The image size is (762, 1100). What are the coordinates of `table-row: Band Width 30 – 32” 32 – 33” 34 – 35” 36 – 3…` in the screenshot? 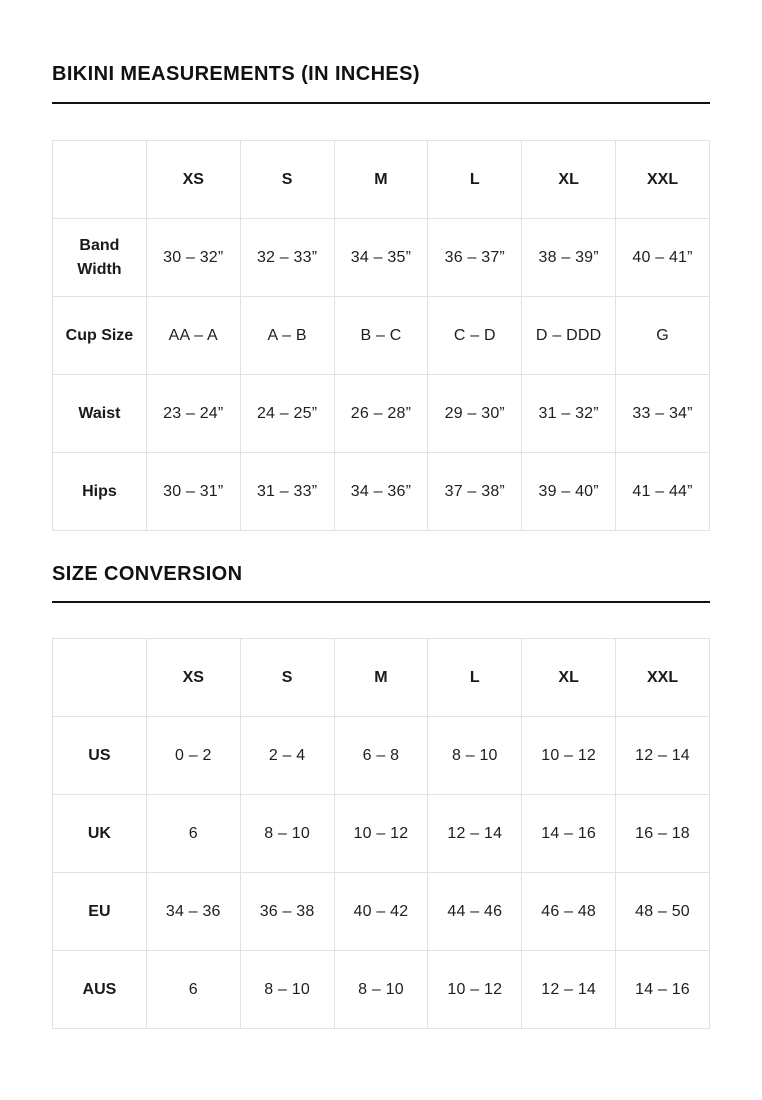 It's located at (381, 257).